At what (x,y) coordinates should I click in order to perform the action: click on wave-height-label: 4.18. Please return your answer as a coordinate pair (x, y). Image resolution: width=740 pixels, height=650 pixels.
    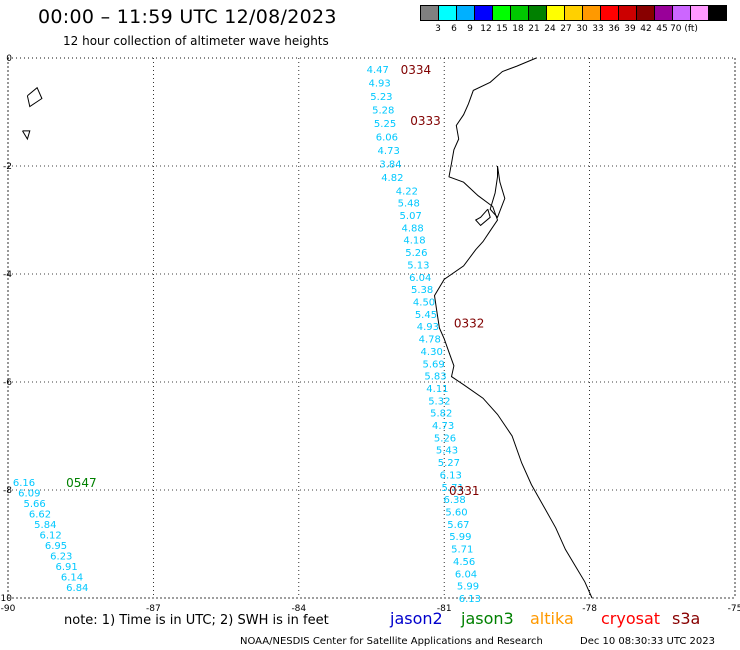
    Looking at the image, I should click on (414, 241).